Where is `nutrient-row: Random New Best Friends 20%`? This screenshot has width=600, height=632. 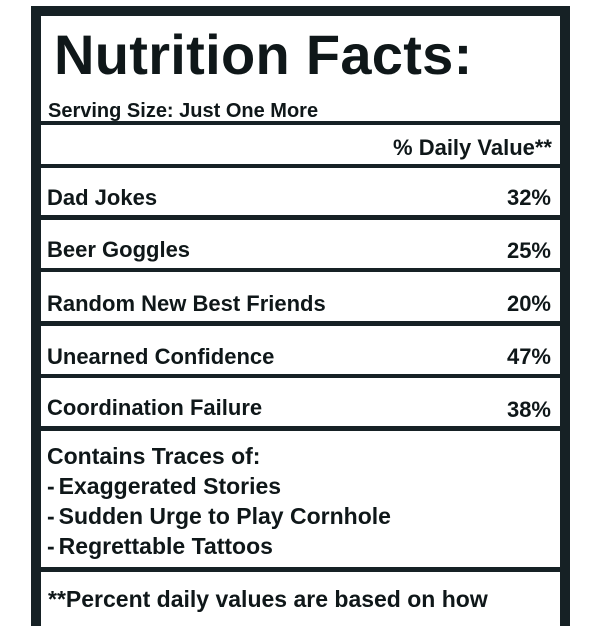 nutrient-row: Random New Best Friends 20% is located at coordinates (300, 296).